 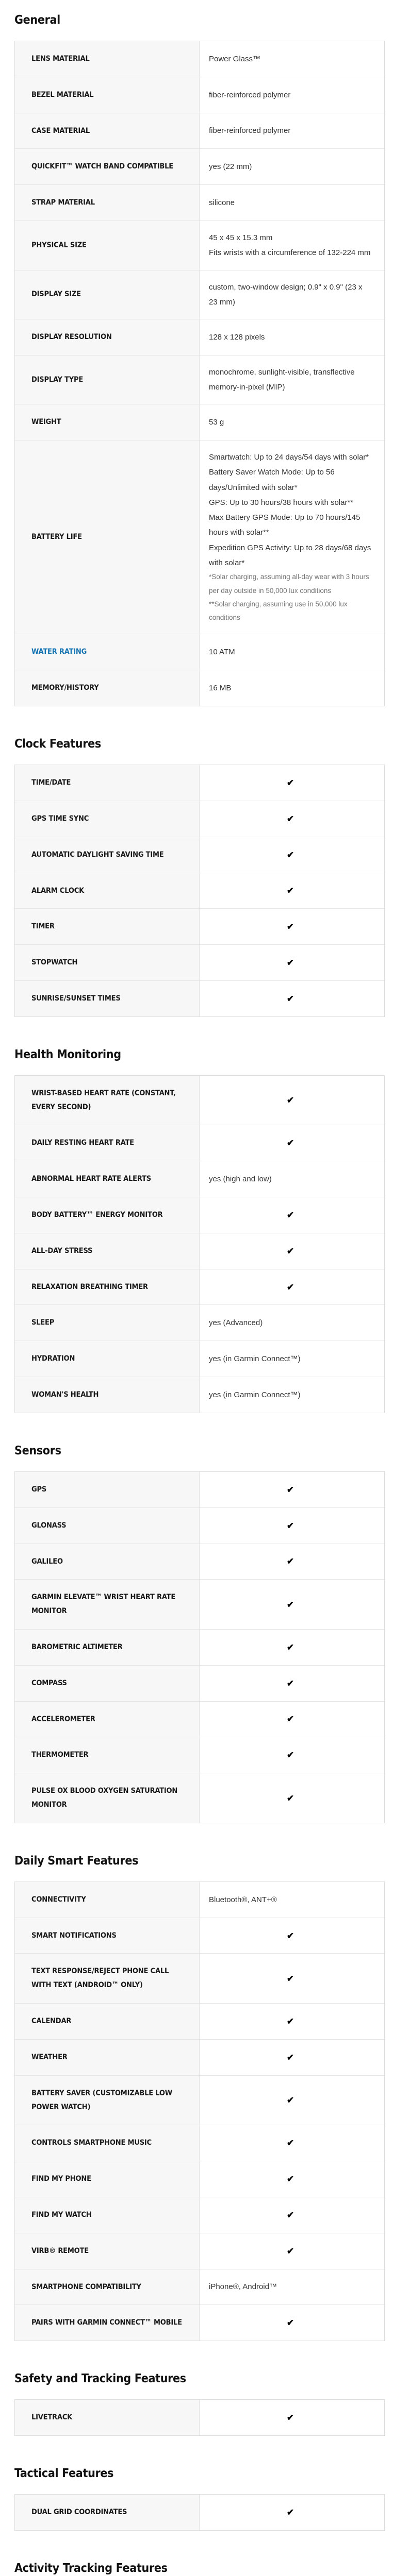 I want to click on table-row: GPS ✔, so click(x=199, y=1489).